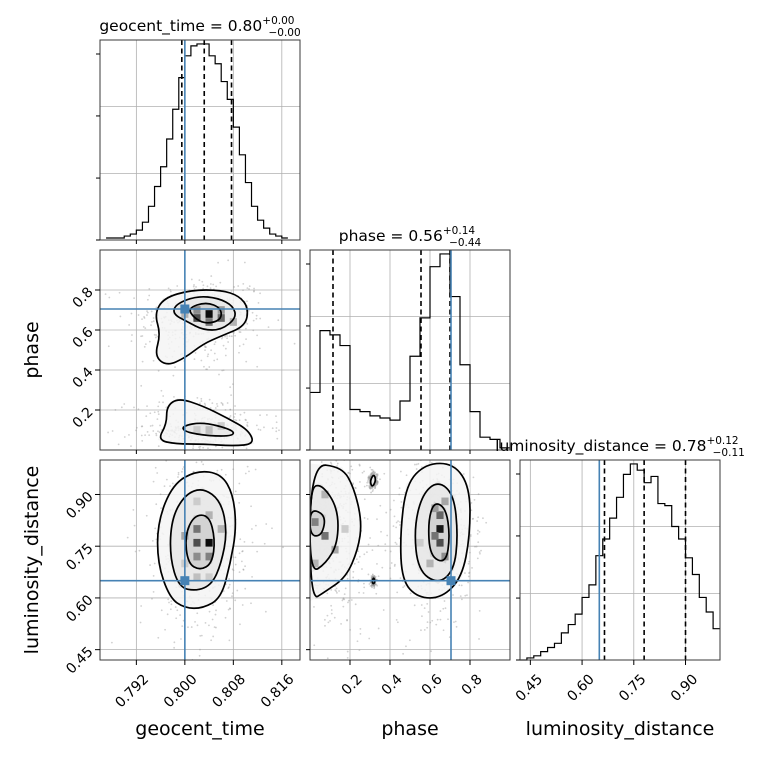 This screenshot has width=760, height=760. What do you see at coordinates (284, 33) in the screenshot?
I see `title-minus: −0.00` at bounding box center [284, 33].